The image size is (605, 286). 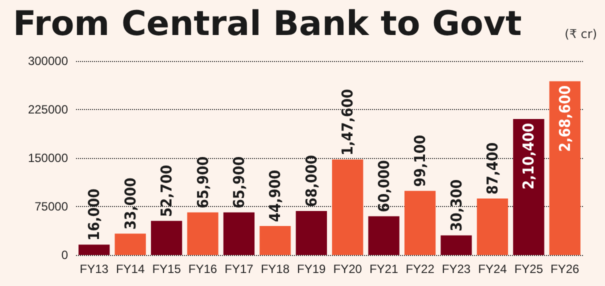 I want to click on x-tick-label: FY24, so click(x=493, y=269).